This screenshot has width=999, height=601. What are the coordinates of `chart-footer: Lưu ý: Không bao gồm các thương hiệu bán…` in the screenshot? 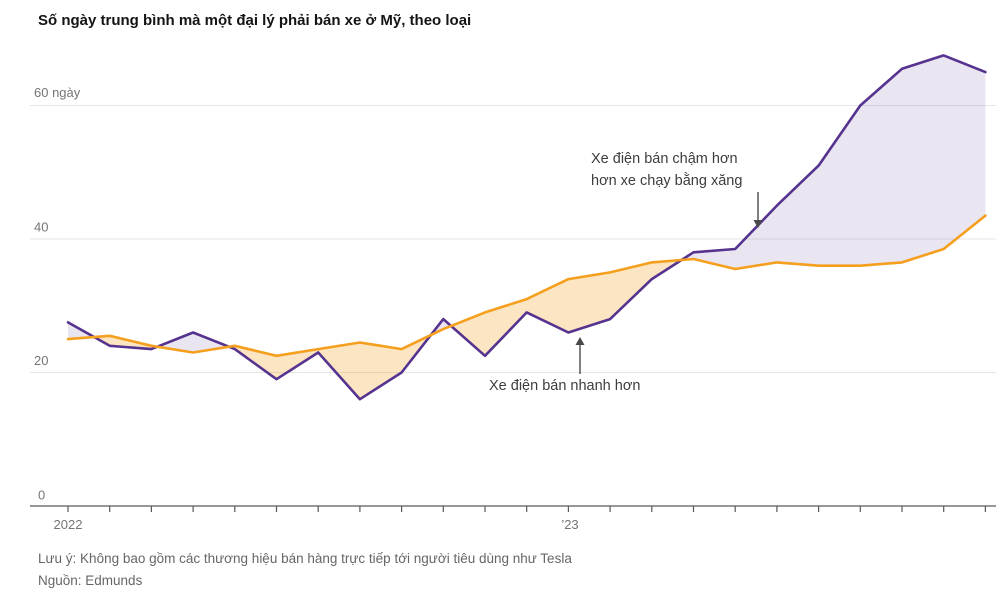 It's located at (305, 569).